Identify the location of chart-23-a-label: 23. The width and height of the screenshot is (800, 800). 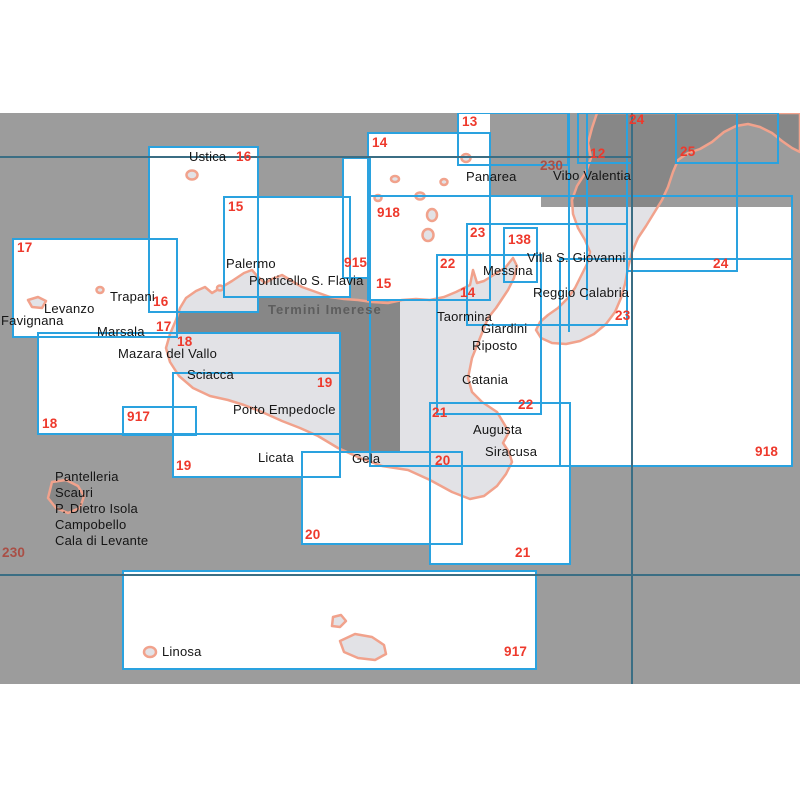
(478, 232).